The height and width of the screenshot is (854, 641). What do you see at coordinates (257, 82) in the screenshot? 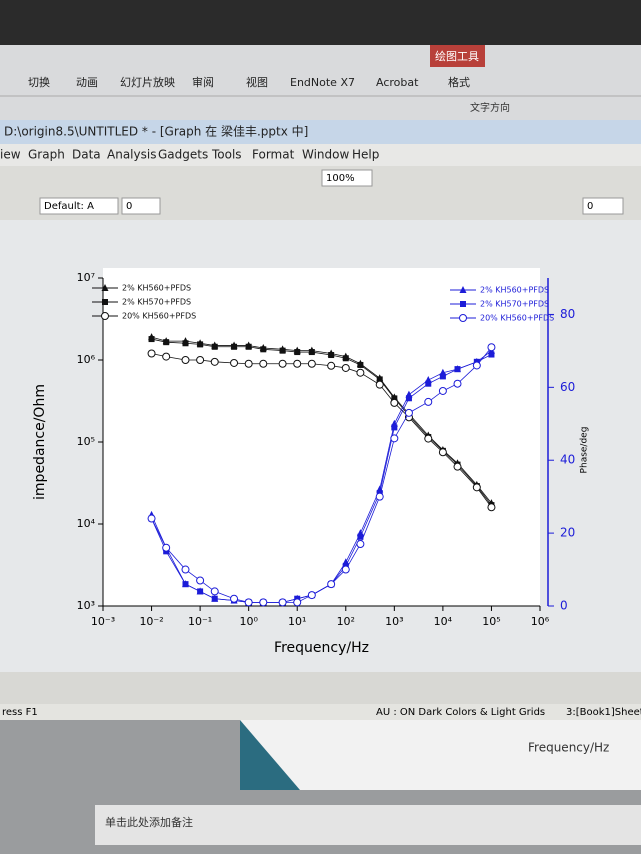
I see `ribbon-tab: 视图` at bounding box center [257, 82].